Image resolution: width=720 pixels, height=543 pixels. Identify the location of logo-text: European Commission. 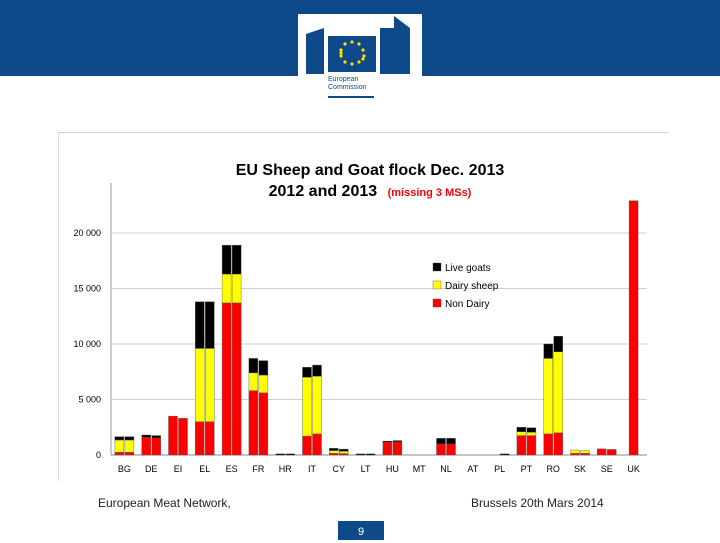
(347, 84).